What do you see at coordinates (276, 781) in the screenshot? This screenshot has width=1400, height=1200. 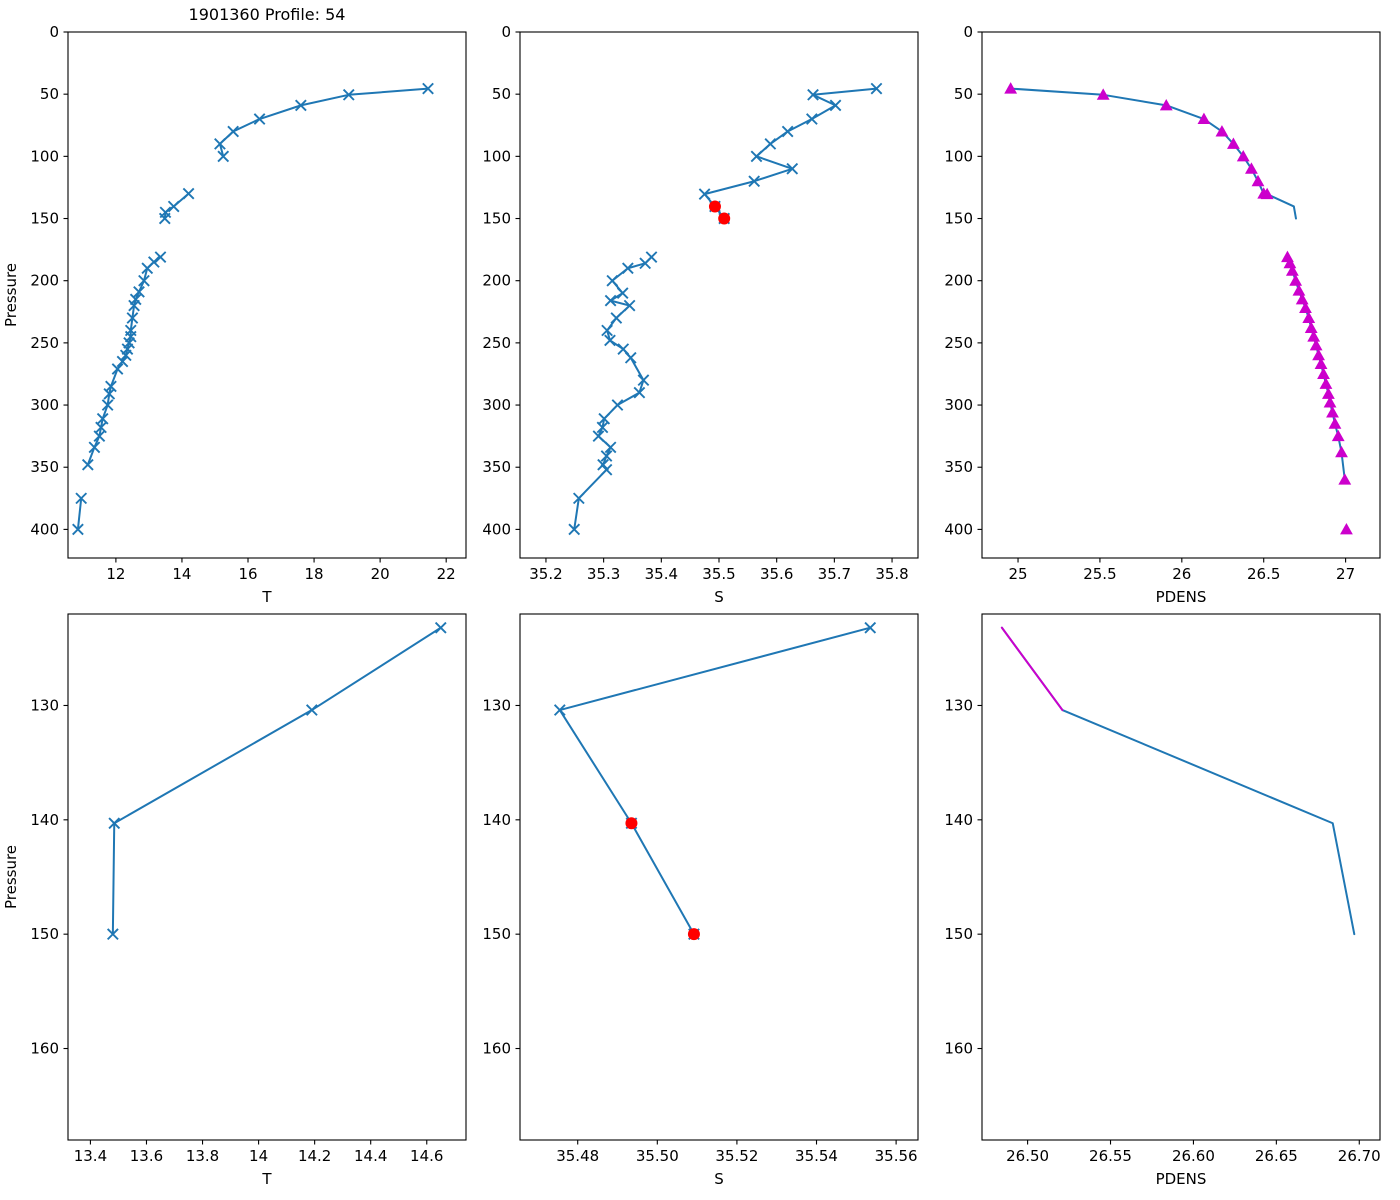 I see `series-line-bottom-left-temperature-zoom` at bounding box center [276, 781].